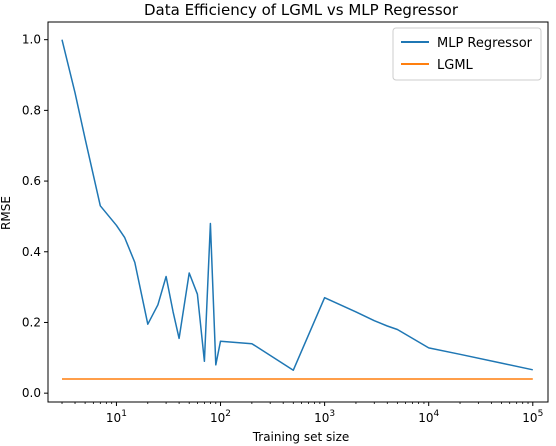  Describe the element at coordinates (31, 322) in the screenshot. I see `y-tick-label: 0.2` at that location.